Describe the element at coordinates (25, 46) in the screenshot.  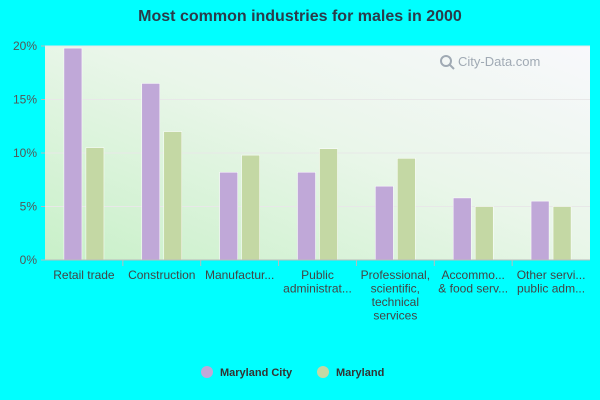
I see `y-tick-label: 20%` at that location.